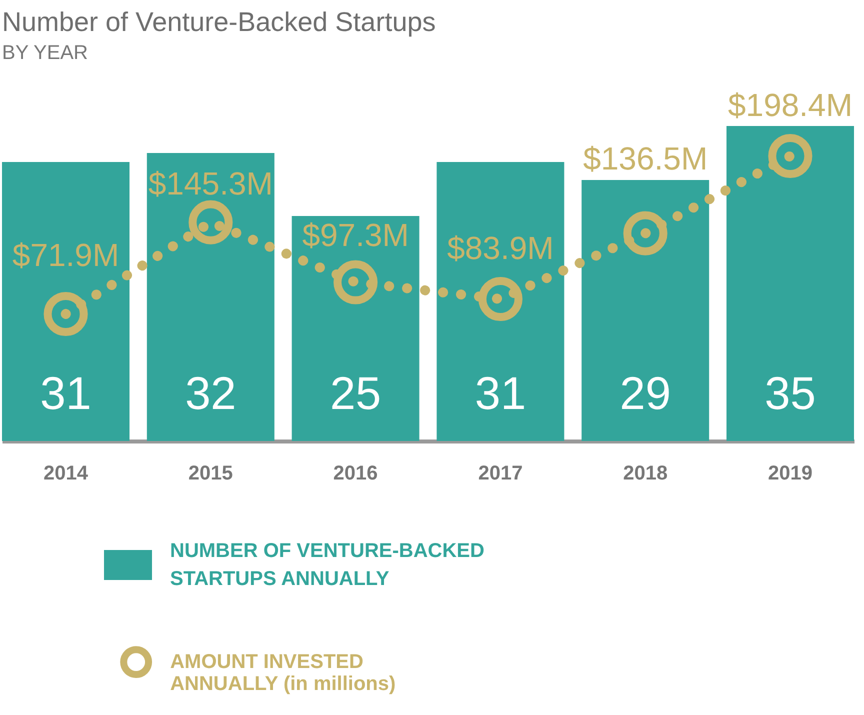  What do you see at coordinates (500, 248) in the screenshot?
I see `data-label: $83.9M` at bounding box center [500, 248].